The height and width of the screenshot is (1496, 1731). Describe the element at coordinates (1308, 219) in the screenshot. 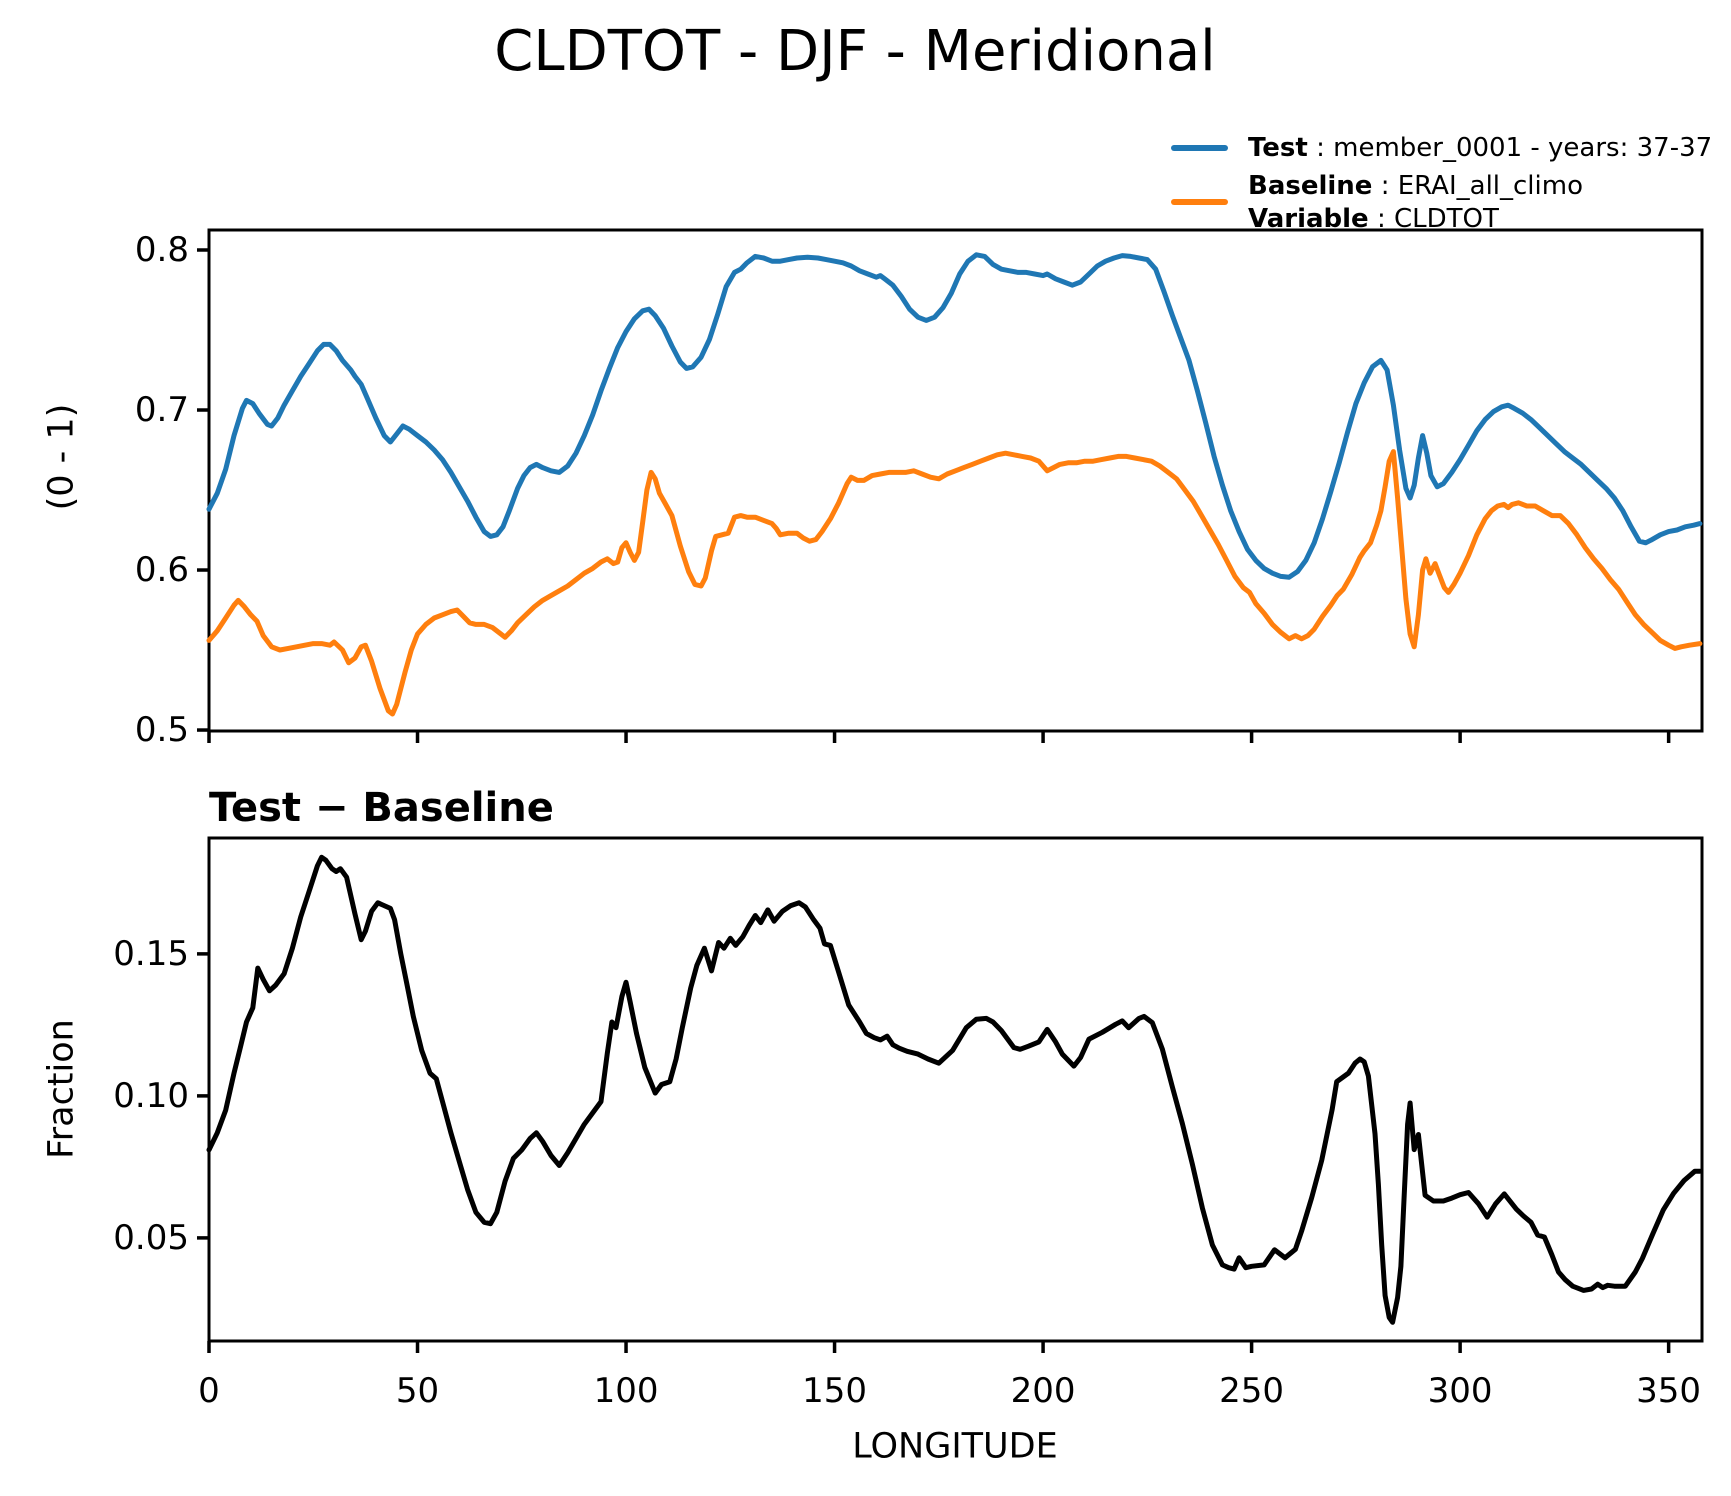

I see `legend-variable-label: Variable` at that location.